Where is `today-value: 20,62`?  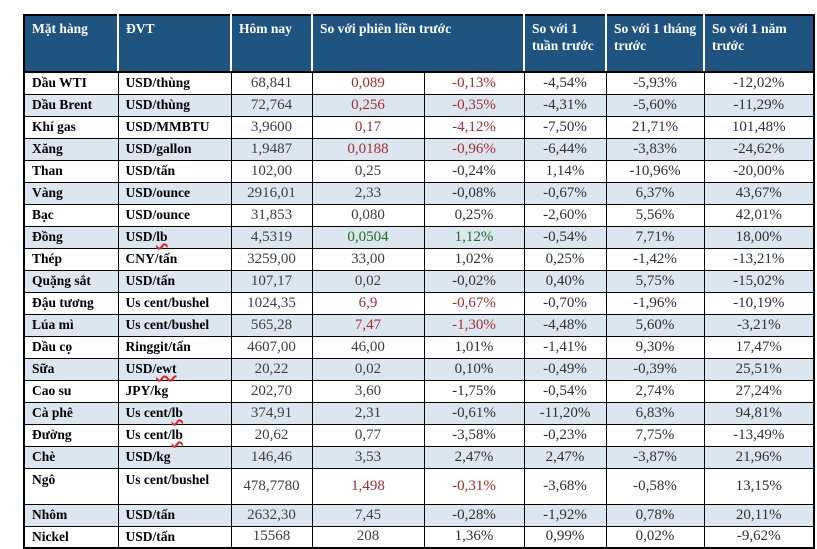 today-value: 20,62 is located at coordinates (271, 435).